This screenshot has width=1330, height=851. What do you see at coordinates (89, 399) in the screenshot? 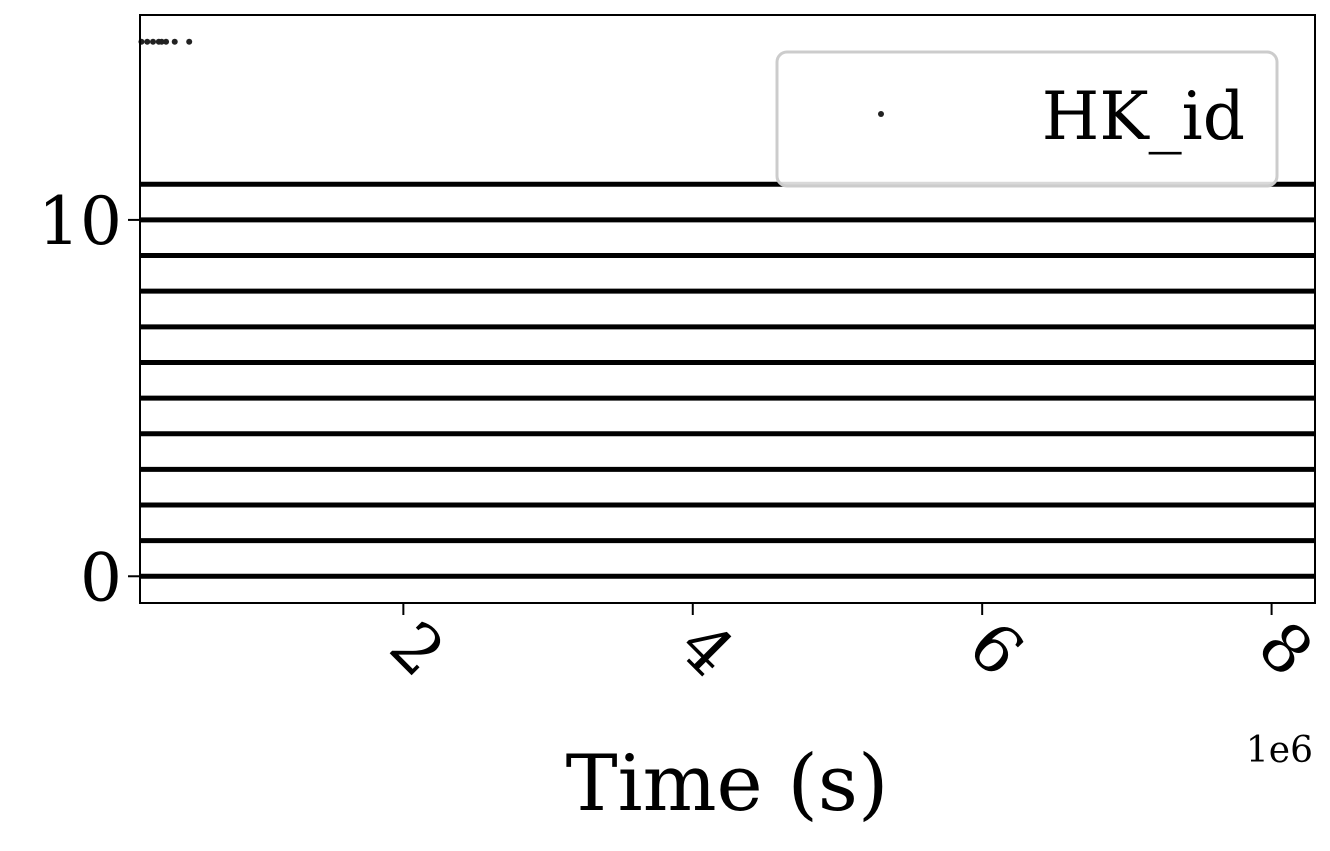
I see `y-axis: 0 10` at bounding box center [89, 399].